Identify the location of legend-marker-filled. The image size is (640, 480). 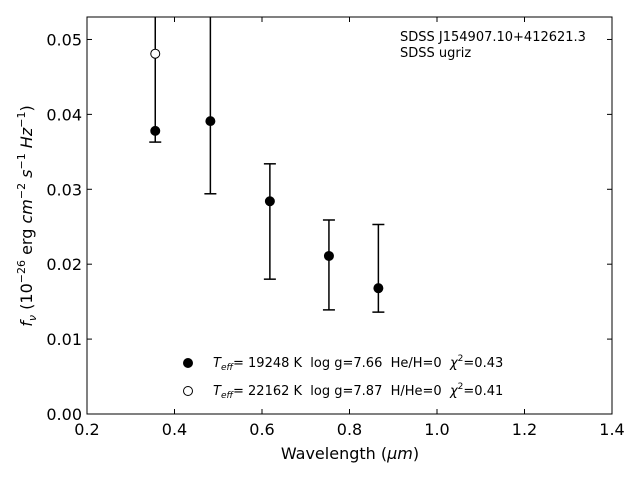
(188, 363).